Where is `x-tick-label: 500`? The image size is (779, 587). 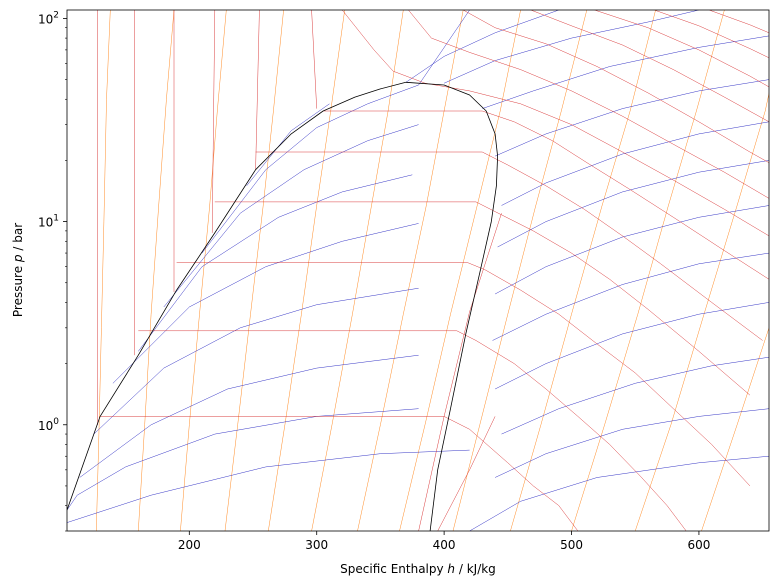 x-tick-label: 500 is located at coordinates (571, 545).